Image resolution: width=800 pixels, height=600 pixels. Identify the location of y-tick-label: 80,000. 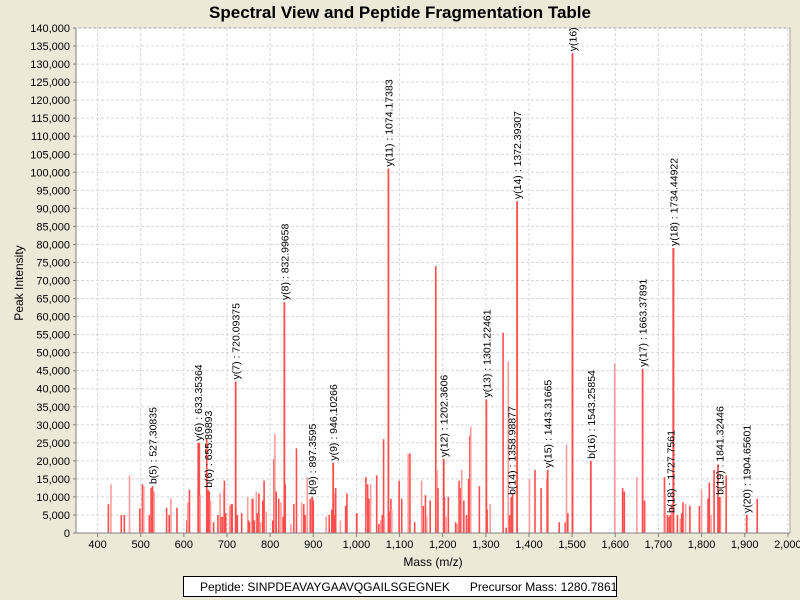
(53, 245).